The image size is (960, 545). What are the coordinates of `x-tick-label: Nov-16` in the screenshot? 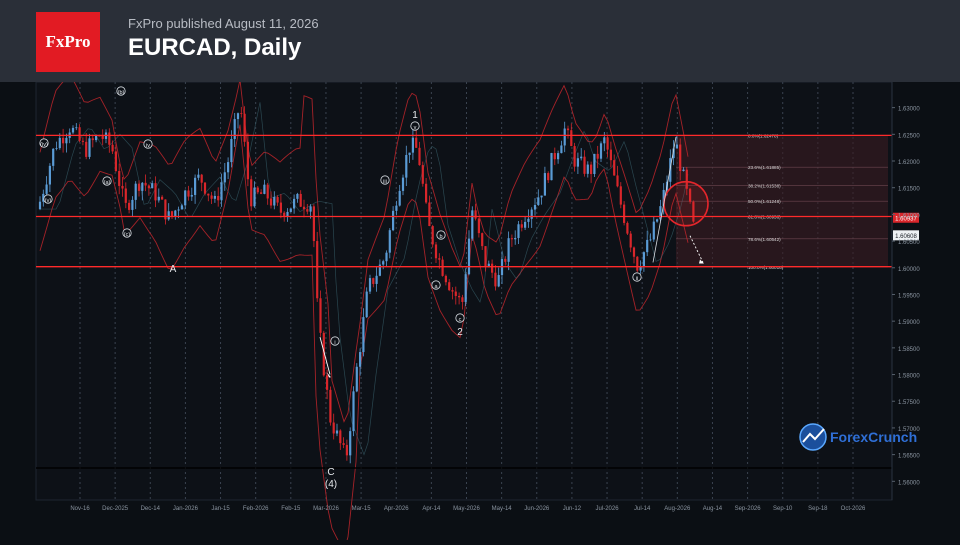 It's located at (80, 509).